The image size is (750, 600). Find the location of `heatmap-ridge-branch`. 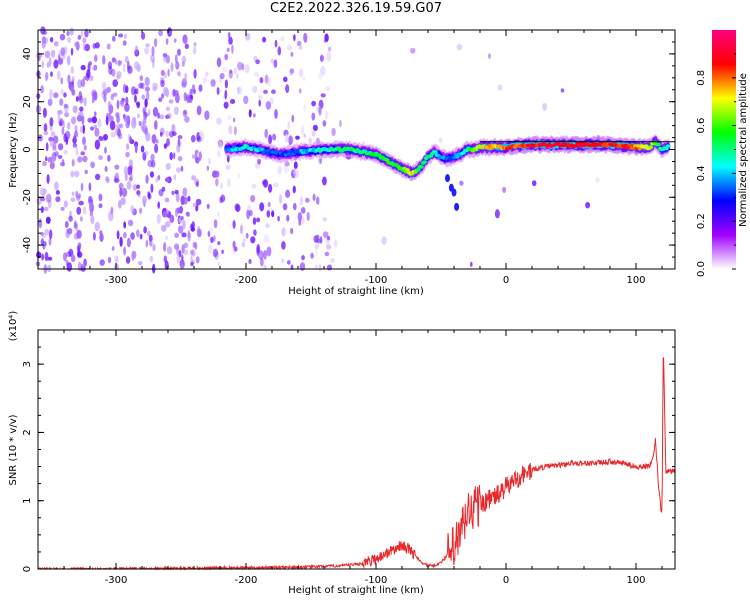

heatmap-ridge-branch is located at coordinates (454, 192).